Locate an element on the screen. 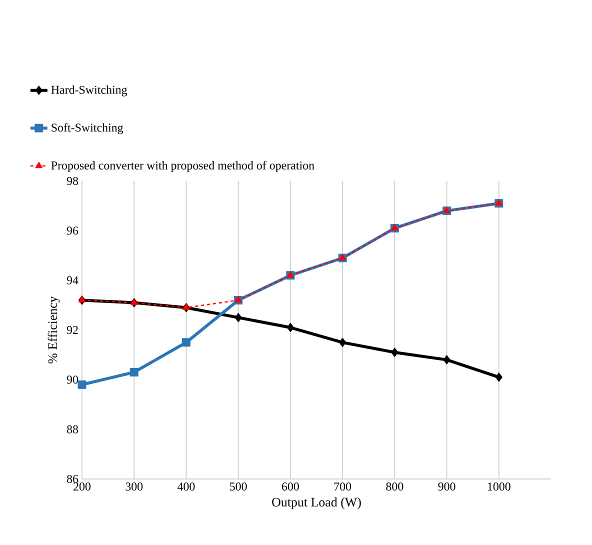  x-tick-label: 1000 is located at coordinates (499, 486).